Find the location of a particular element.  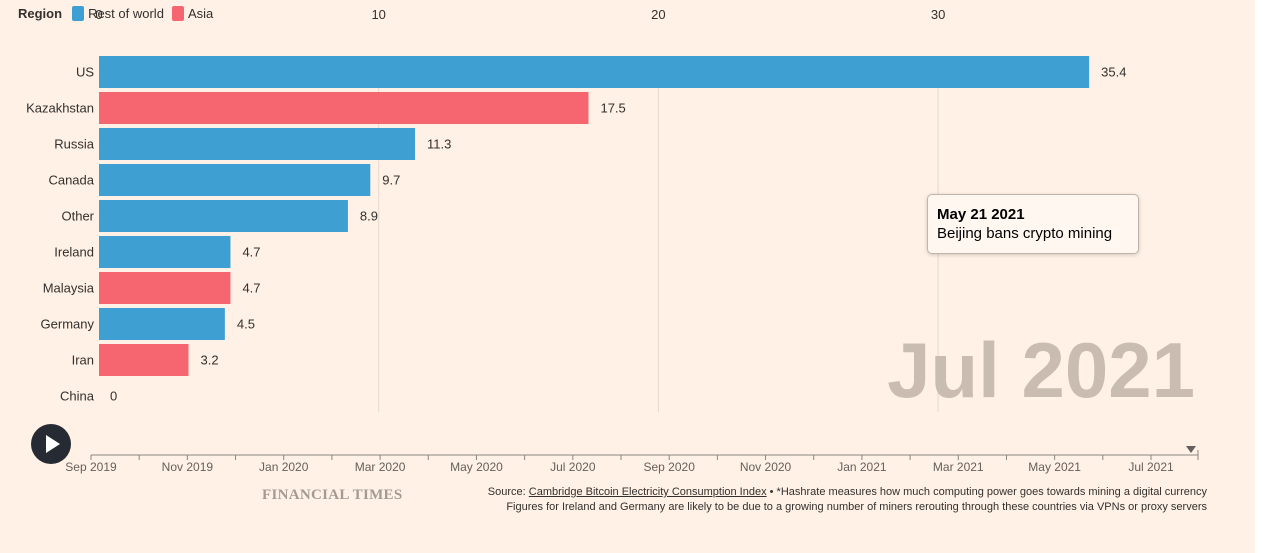

bar-value-label: 35.4 is located at coordinates (1113, 72).